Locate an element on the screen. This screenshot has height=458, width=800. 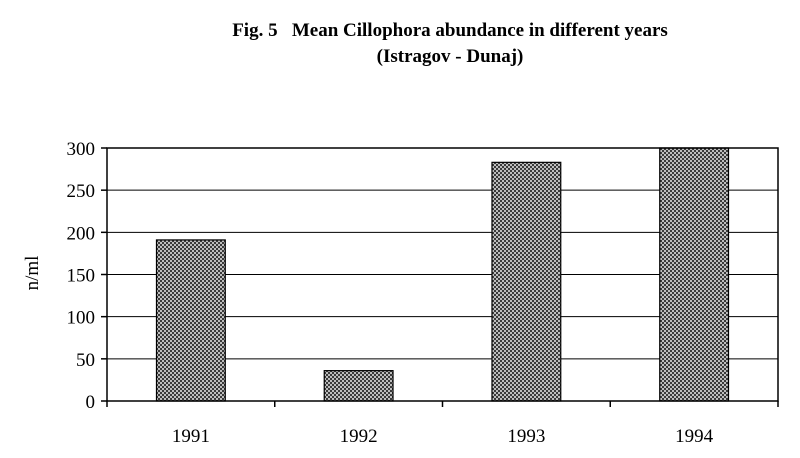
y-tick-label: 250 is located at coordinates (81, 191).